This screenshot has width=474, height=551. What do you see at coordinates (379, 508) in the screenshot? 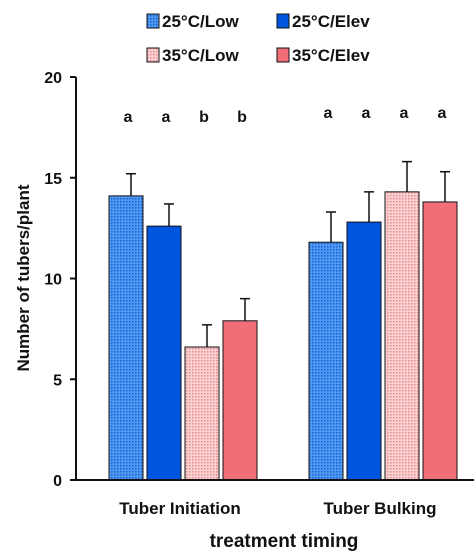
I see `x-tick-label: Tuber Bulking` at bounding box center [379, 508].